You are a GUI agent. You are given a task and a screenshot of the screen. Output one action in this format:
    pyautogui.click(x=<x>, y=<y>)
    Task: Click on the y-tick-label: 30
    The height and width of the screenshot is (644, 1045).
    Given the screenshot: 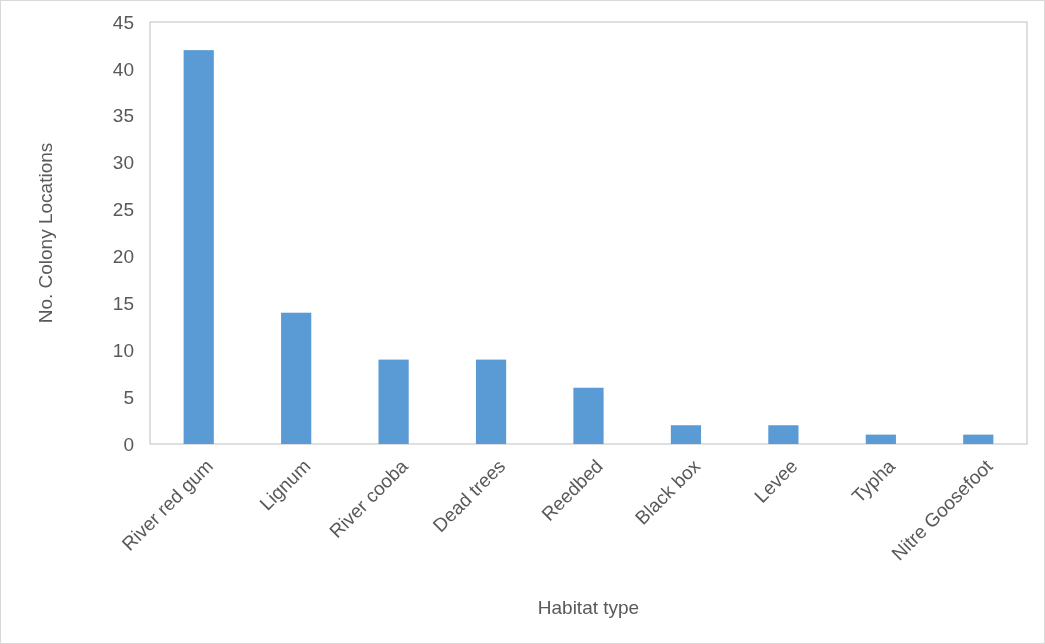 What is the action you would take?
    pyautogui.click(x=123, y=163)
    